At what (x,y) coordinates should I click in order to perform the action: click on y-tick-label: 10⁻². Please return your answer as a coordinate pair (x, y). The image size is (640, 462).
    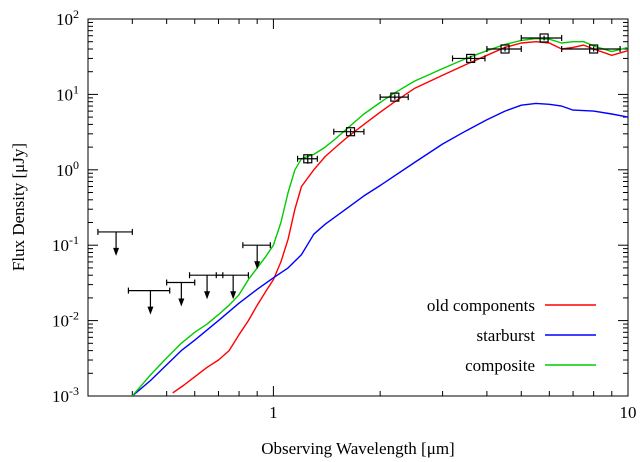
    Looking at the image, I should click on (65, 320).